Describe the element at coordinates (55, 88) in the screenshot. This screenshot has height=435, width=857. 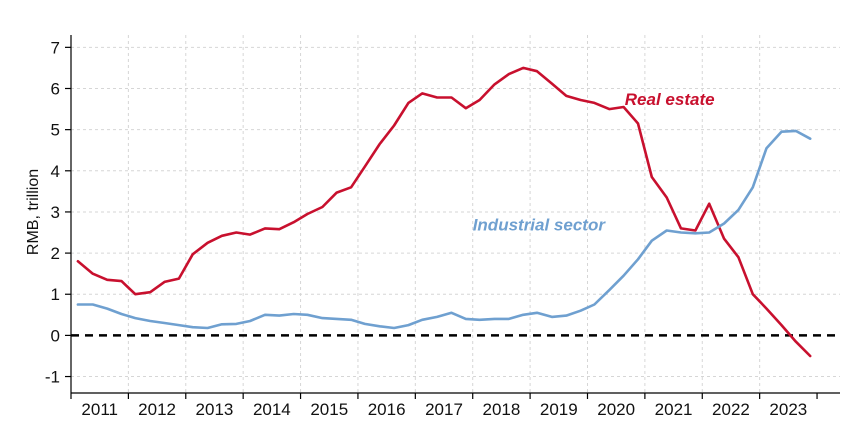
I see `y-tick-label: 6` at that location.